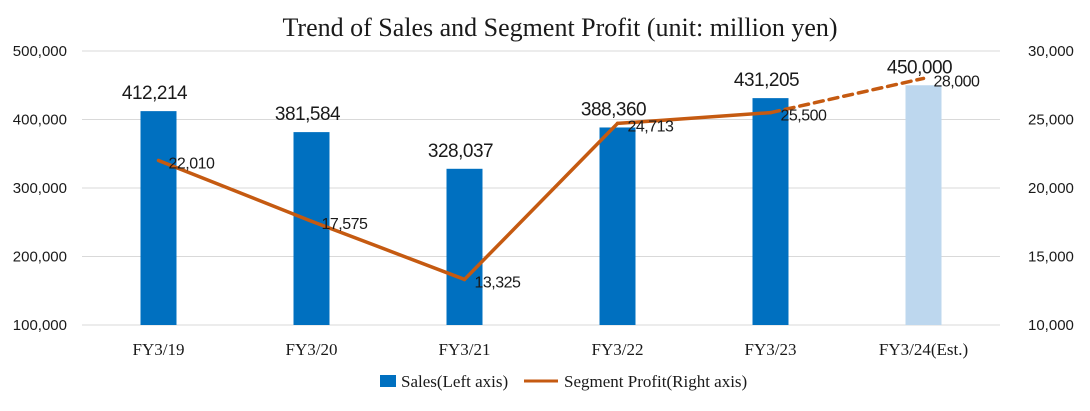  What do you see at coordinates (847, 95) in the screenshot?
I see `profit-line-segment-estimate` at bounding box center [847, 95].